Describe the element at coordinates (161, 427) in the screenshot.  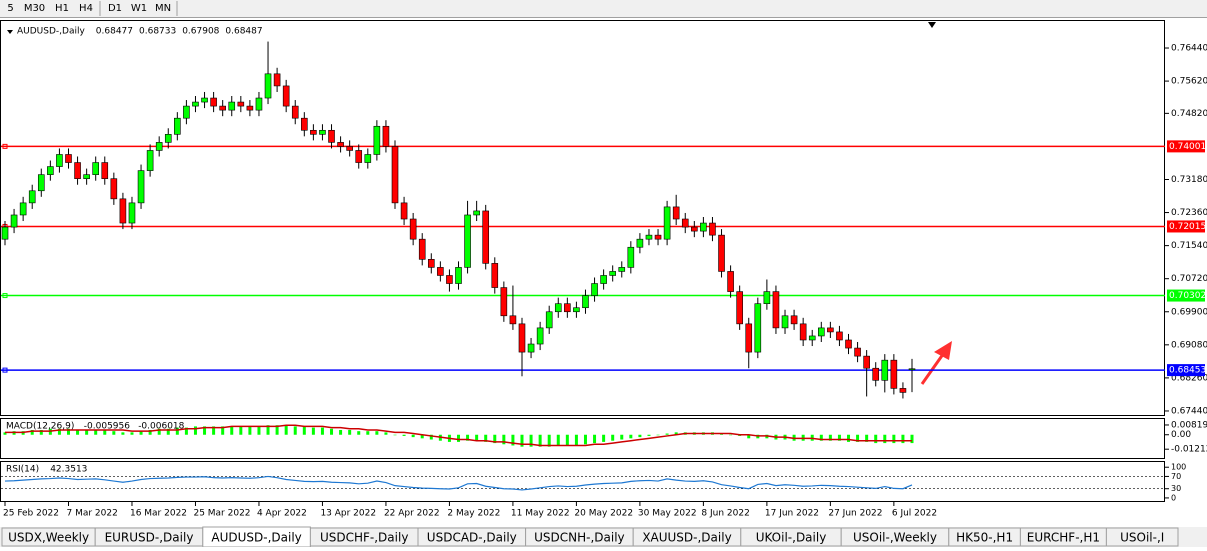
I see `indicator-readout: -0.006018` at that location.